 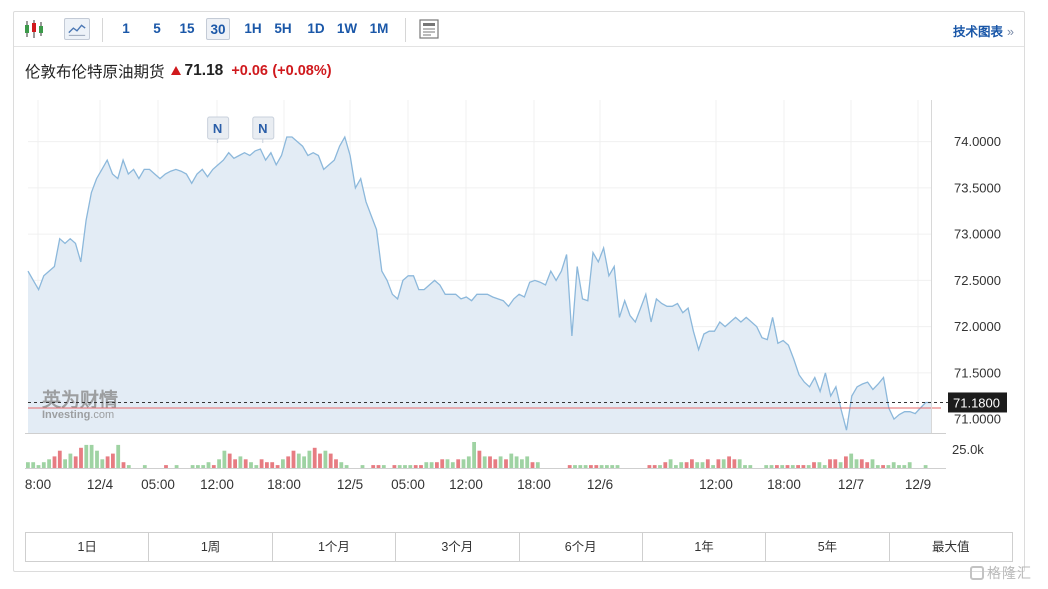 I want to click on range-button: 1年, so click(x=705, y=547).